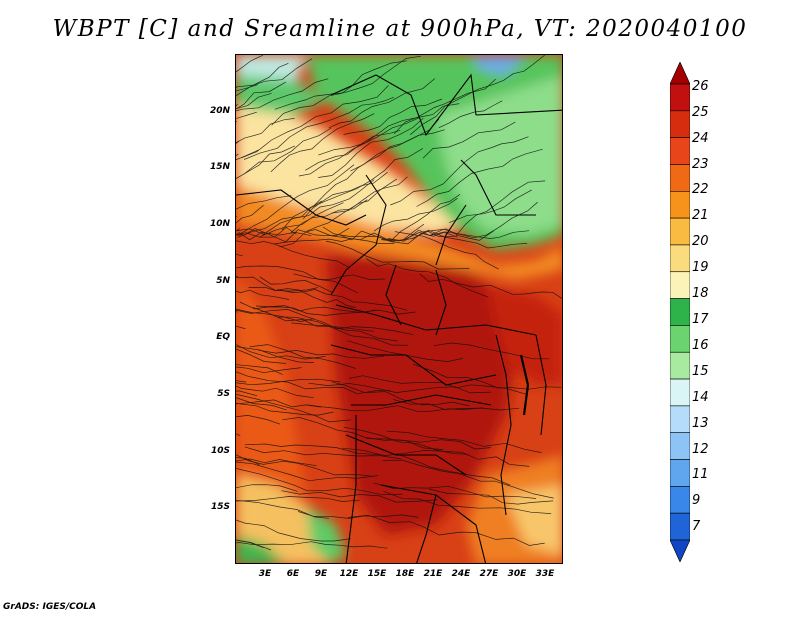  I want to click on lon-label-30e: 30E, so click(517, 574).